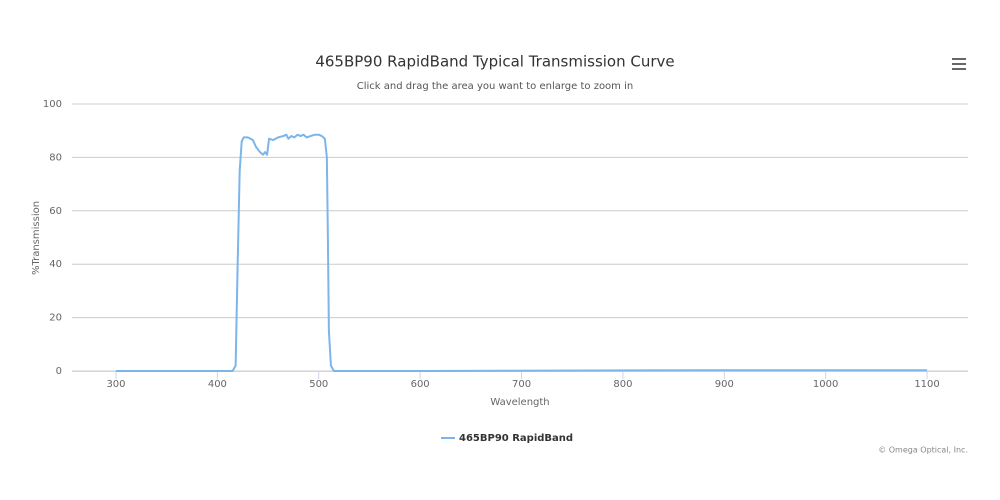 The height and width of the screenshot is (500, 1000). I want to click on menu-button, so click(959, 64).